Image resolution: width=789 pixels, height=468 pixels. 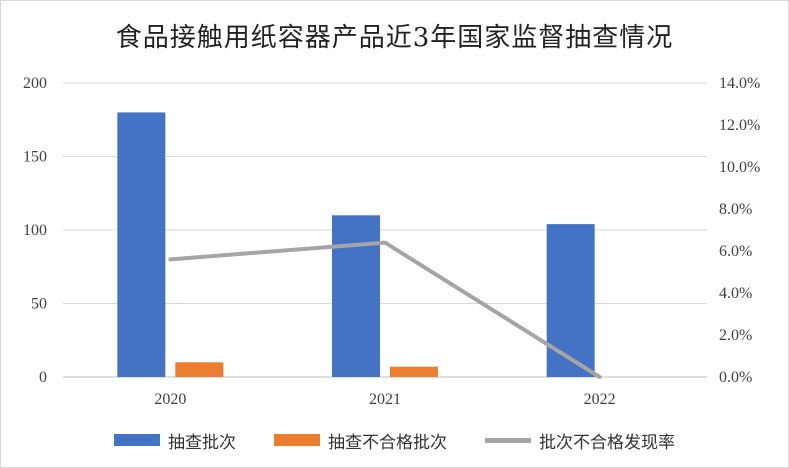 I want to click on y-right-tick-6.0%: 6.0%, so click(x=735, y=251).